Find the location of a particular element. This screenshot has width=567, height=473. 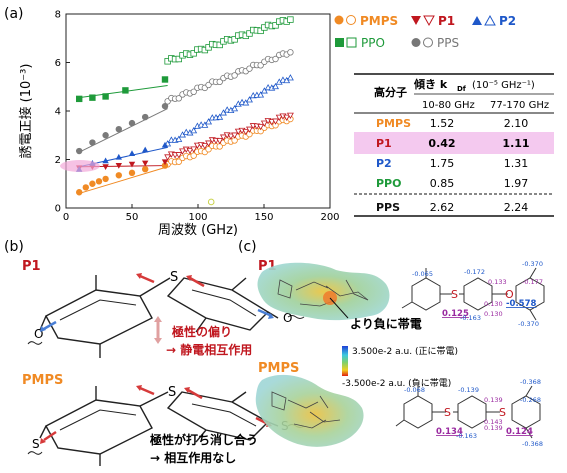

table-row-value-low: 2.62 is located at coordinates (442, 207).